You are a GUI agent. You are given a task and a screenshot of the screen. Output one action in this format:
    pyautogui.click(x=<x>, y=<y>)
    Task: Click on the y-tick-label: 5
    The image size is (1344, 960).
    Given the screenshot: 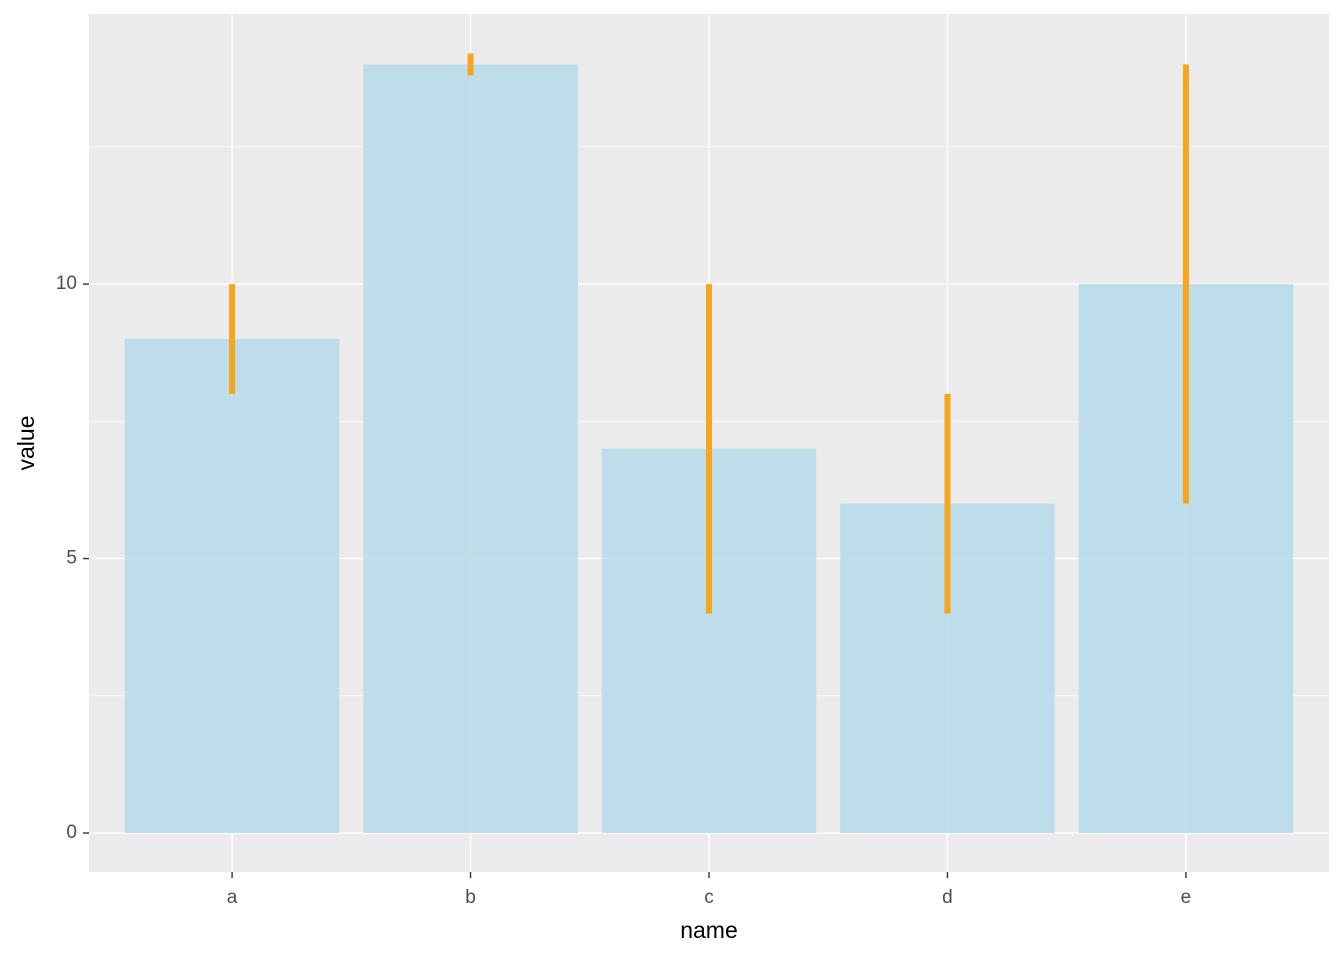 What is the action you would take?
    pyautogui.click(x=71, y=558)
    